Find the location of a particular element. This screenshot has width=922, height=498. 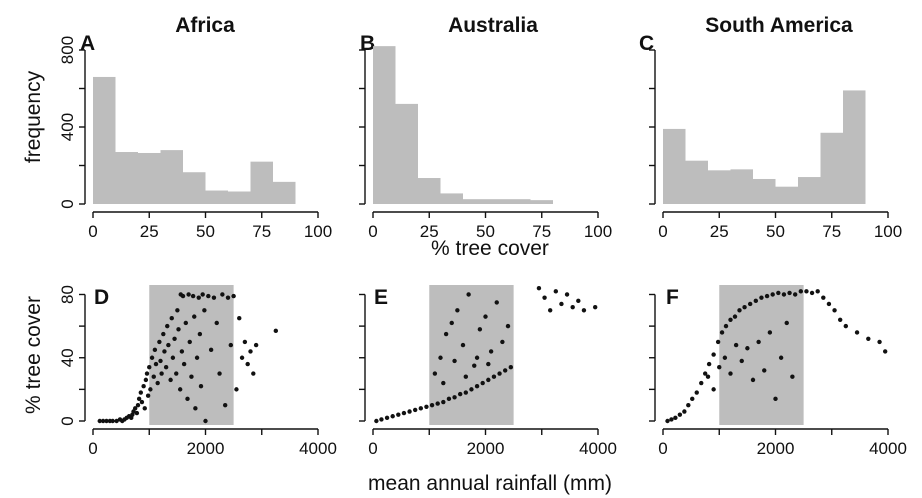

y-tick-label: 800 is located at coordinates (67, 50).